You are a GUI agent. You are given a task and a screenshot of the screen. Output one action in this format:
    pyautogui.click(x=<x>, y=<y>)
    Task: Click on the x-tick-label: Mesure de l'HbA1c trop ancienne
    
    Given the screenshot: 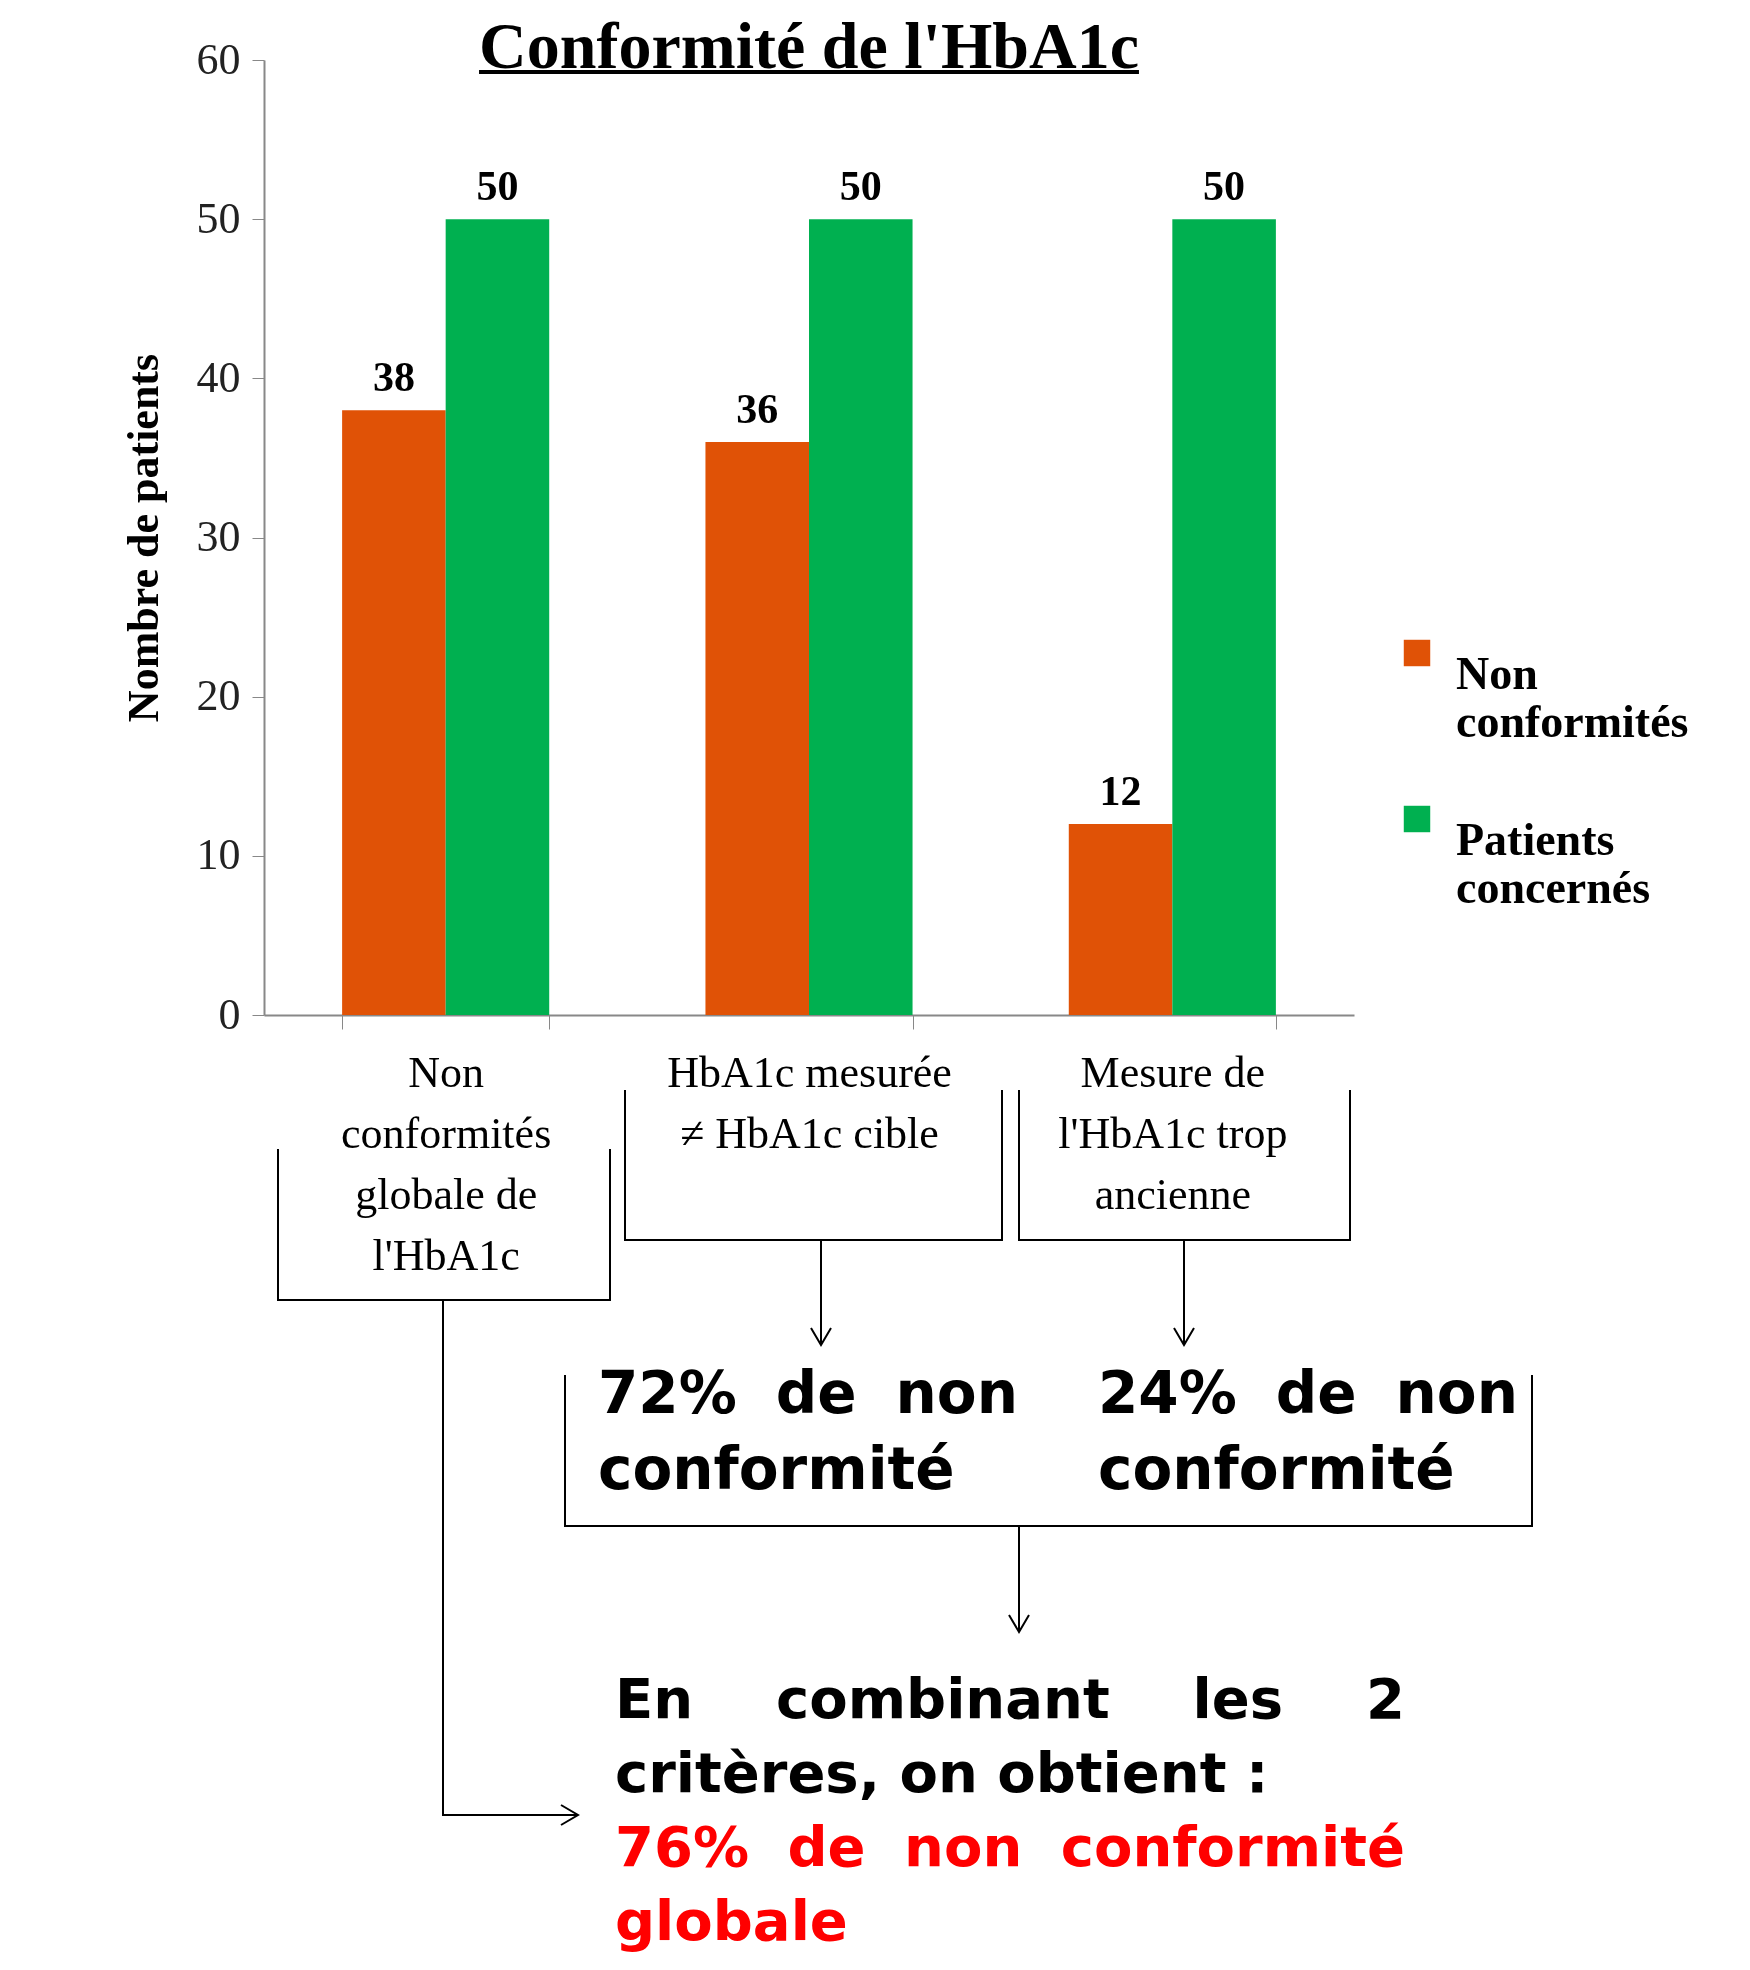 What is the action you would take?
    pyautogui.click(x=1173, y=1133)
    